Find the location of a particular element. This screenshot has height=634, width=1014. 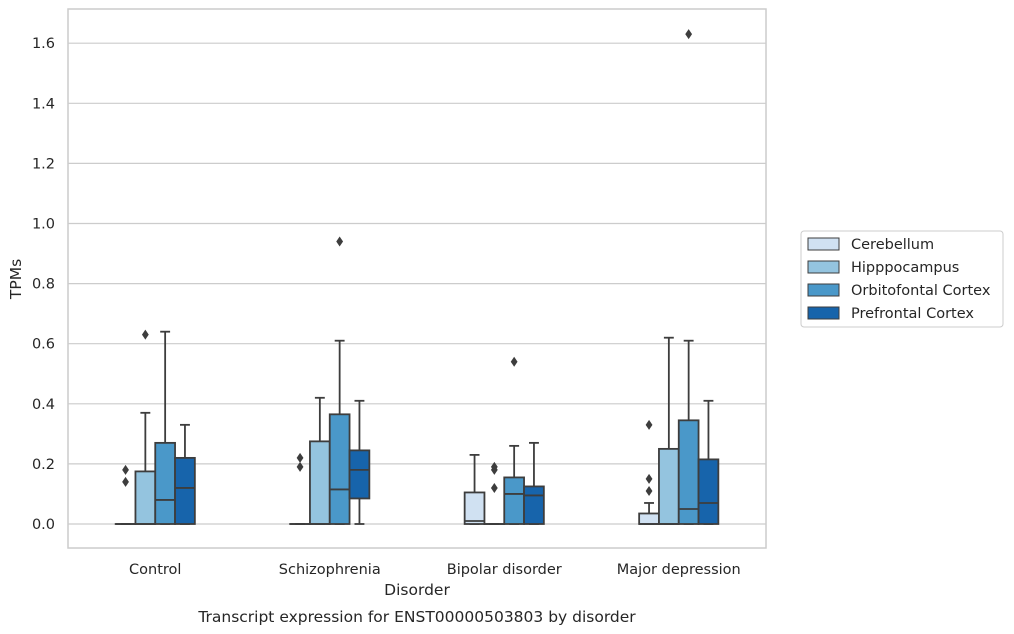

x-tick-label: Schizophrenia is located at coordinates (330, 570).